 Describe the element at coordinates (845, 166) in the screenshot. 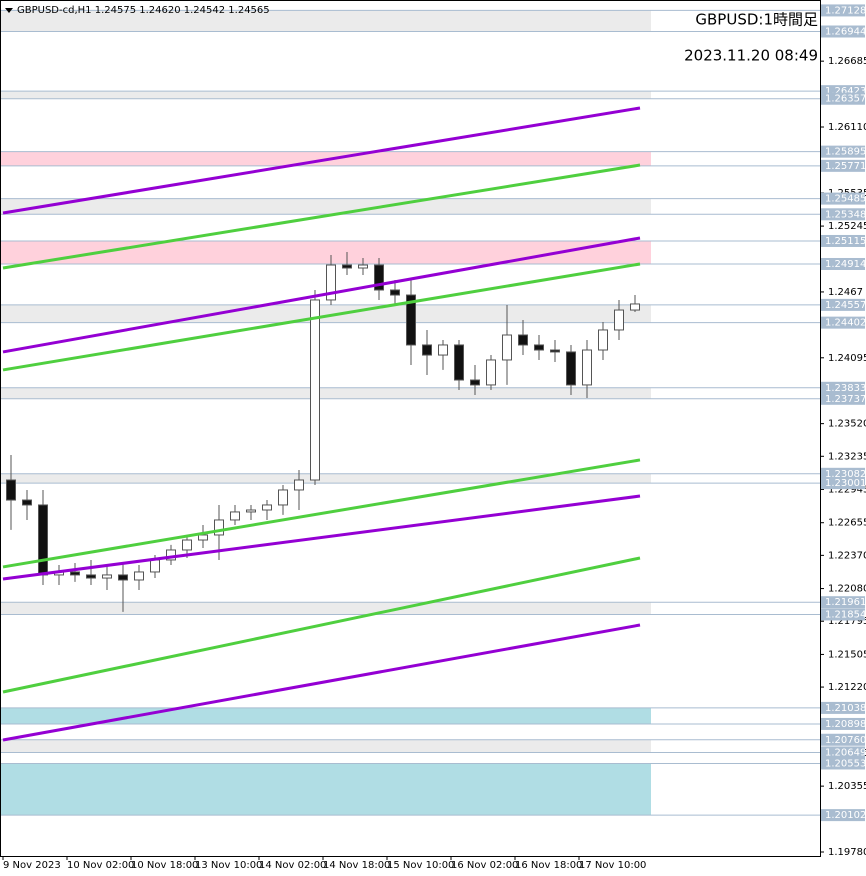

I see `level-tag-label: 1.25771` at that location.